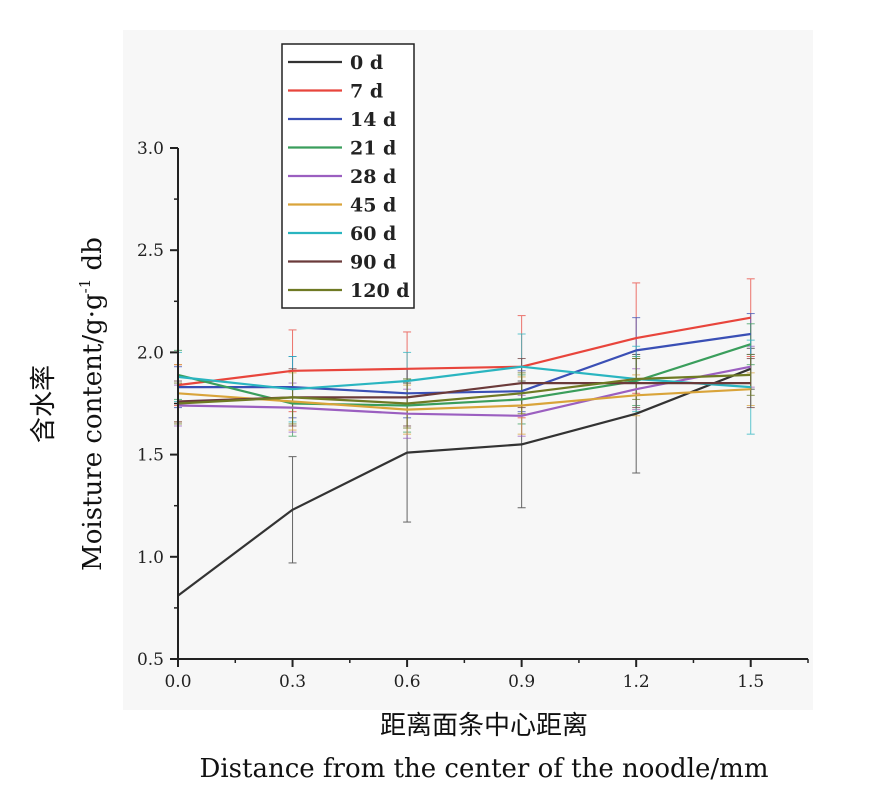 The width and height of the screenshot is (895, 790). What do you see at coordinates (150, 353) in the screenshot?
I see `y-tick-label-3: 2.0` at bounding box center [150, 353].